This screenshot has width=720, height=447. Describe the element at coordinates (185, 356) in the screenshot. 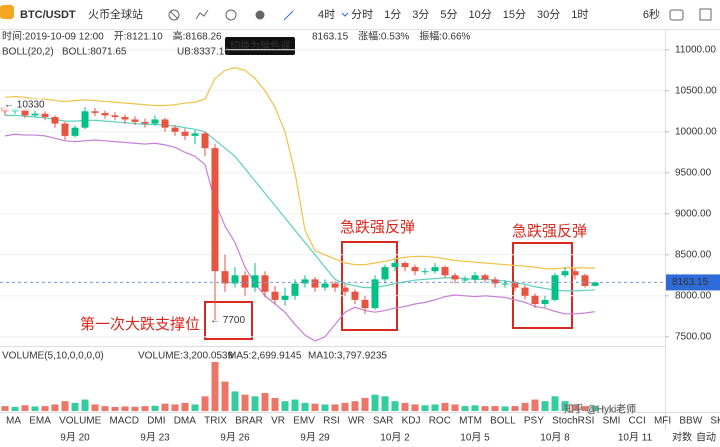

I see `volume-value: VOLUME:3,200.0539` at that location.